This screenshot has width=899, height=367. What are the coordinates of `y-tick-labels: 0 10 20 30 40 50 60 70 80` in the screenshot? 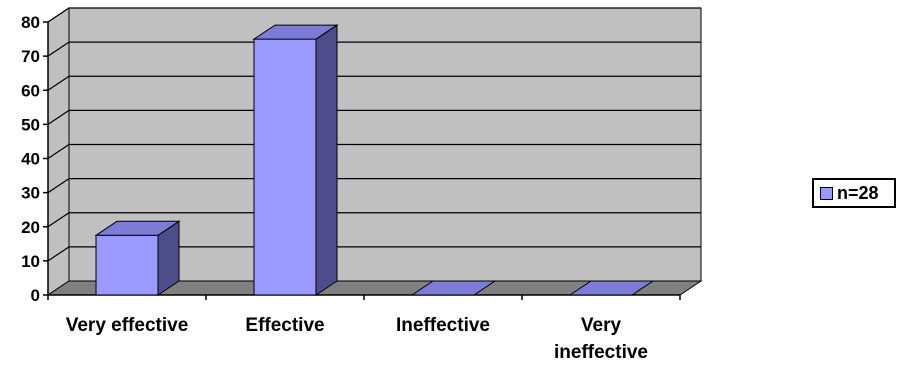 It's located at (30, 159).